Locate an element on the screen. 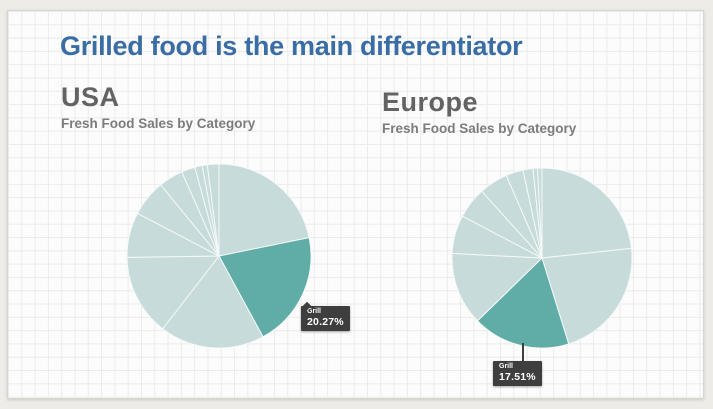 The height and width of the screenshot is (409, 713). europe-grill-tooltip: Grill 17.51% is located at coordinates (517, 373).